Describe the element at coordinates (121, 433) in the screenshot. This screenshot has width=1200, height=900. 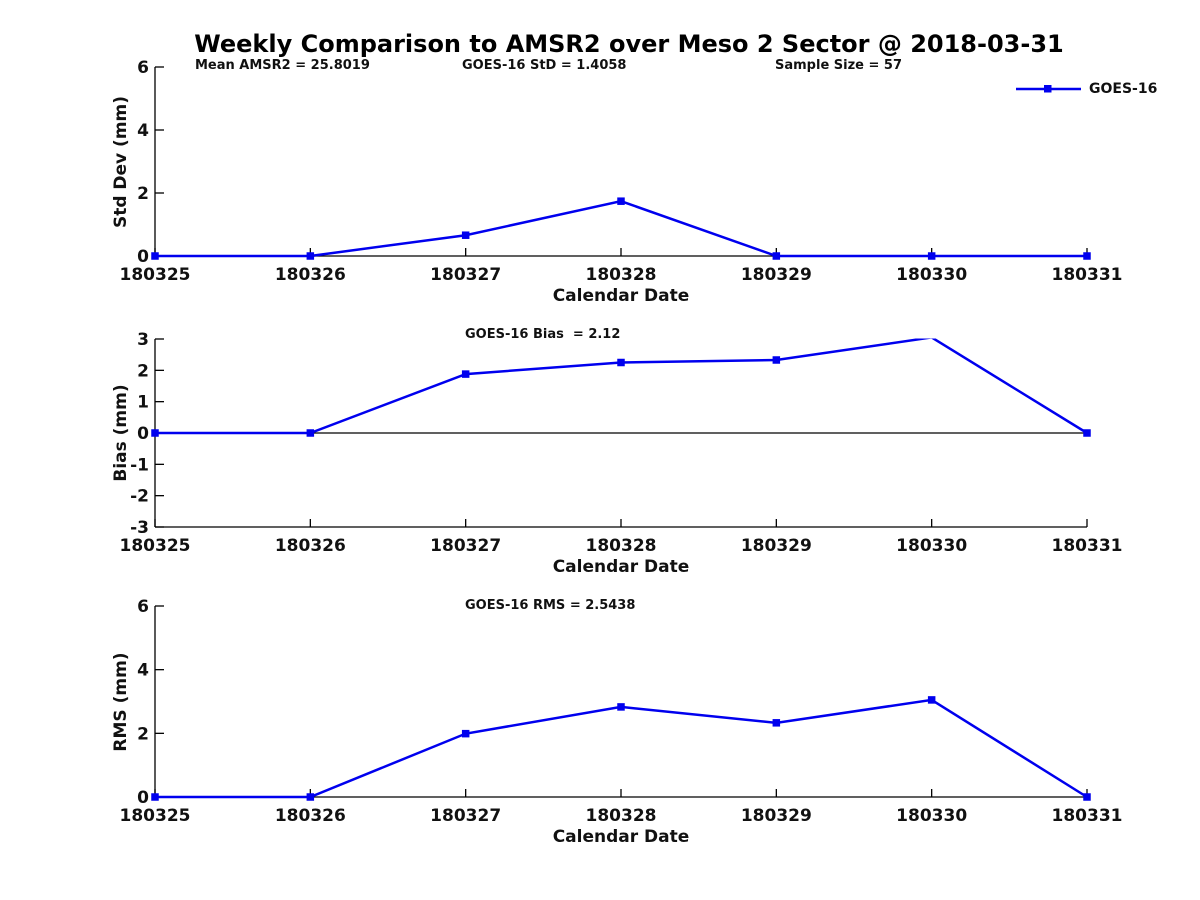
I see `y-axis-label-bias: Bias (mm)` at that location.